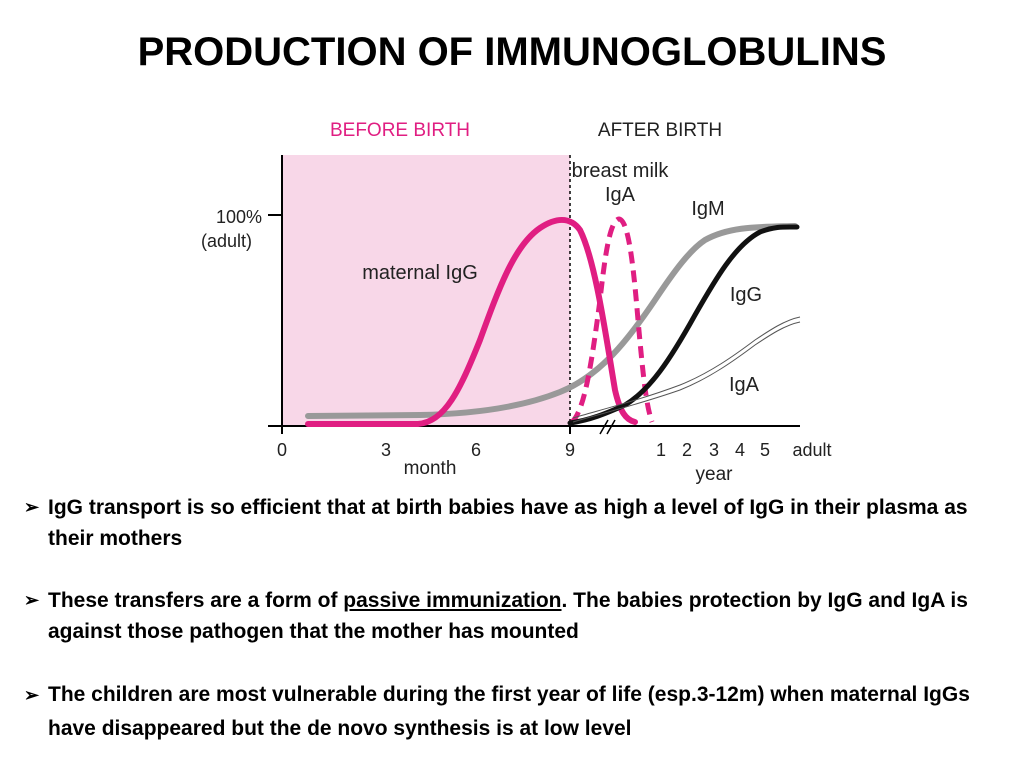 The width and height of the screenshot is (1024, 777). I want to click on series-igg-line, so click(683, 325).